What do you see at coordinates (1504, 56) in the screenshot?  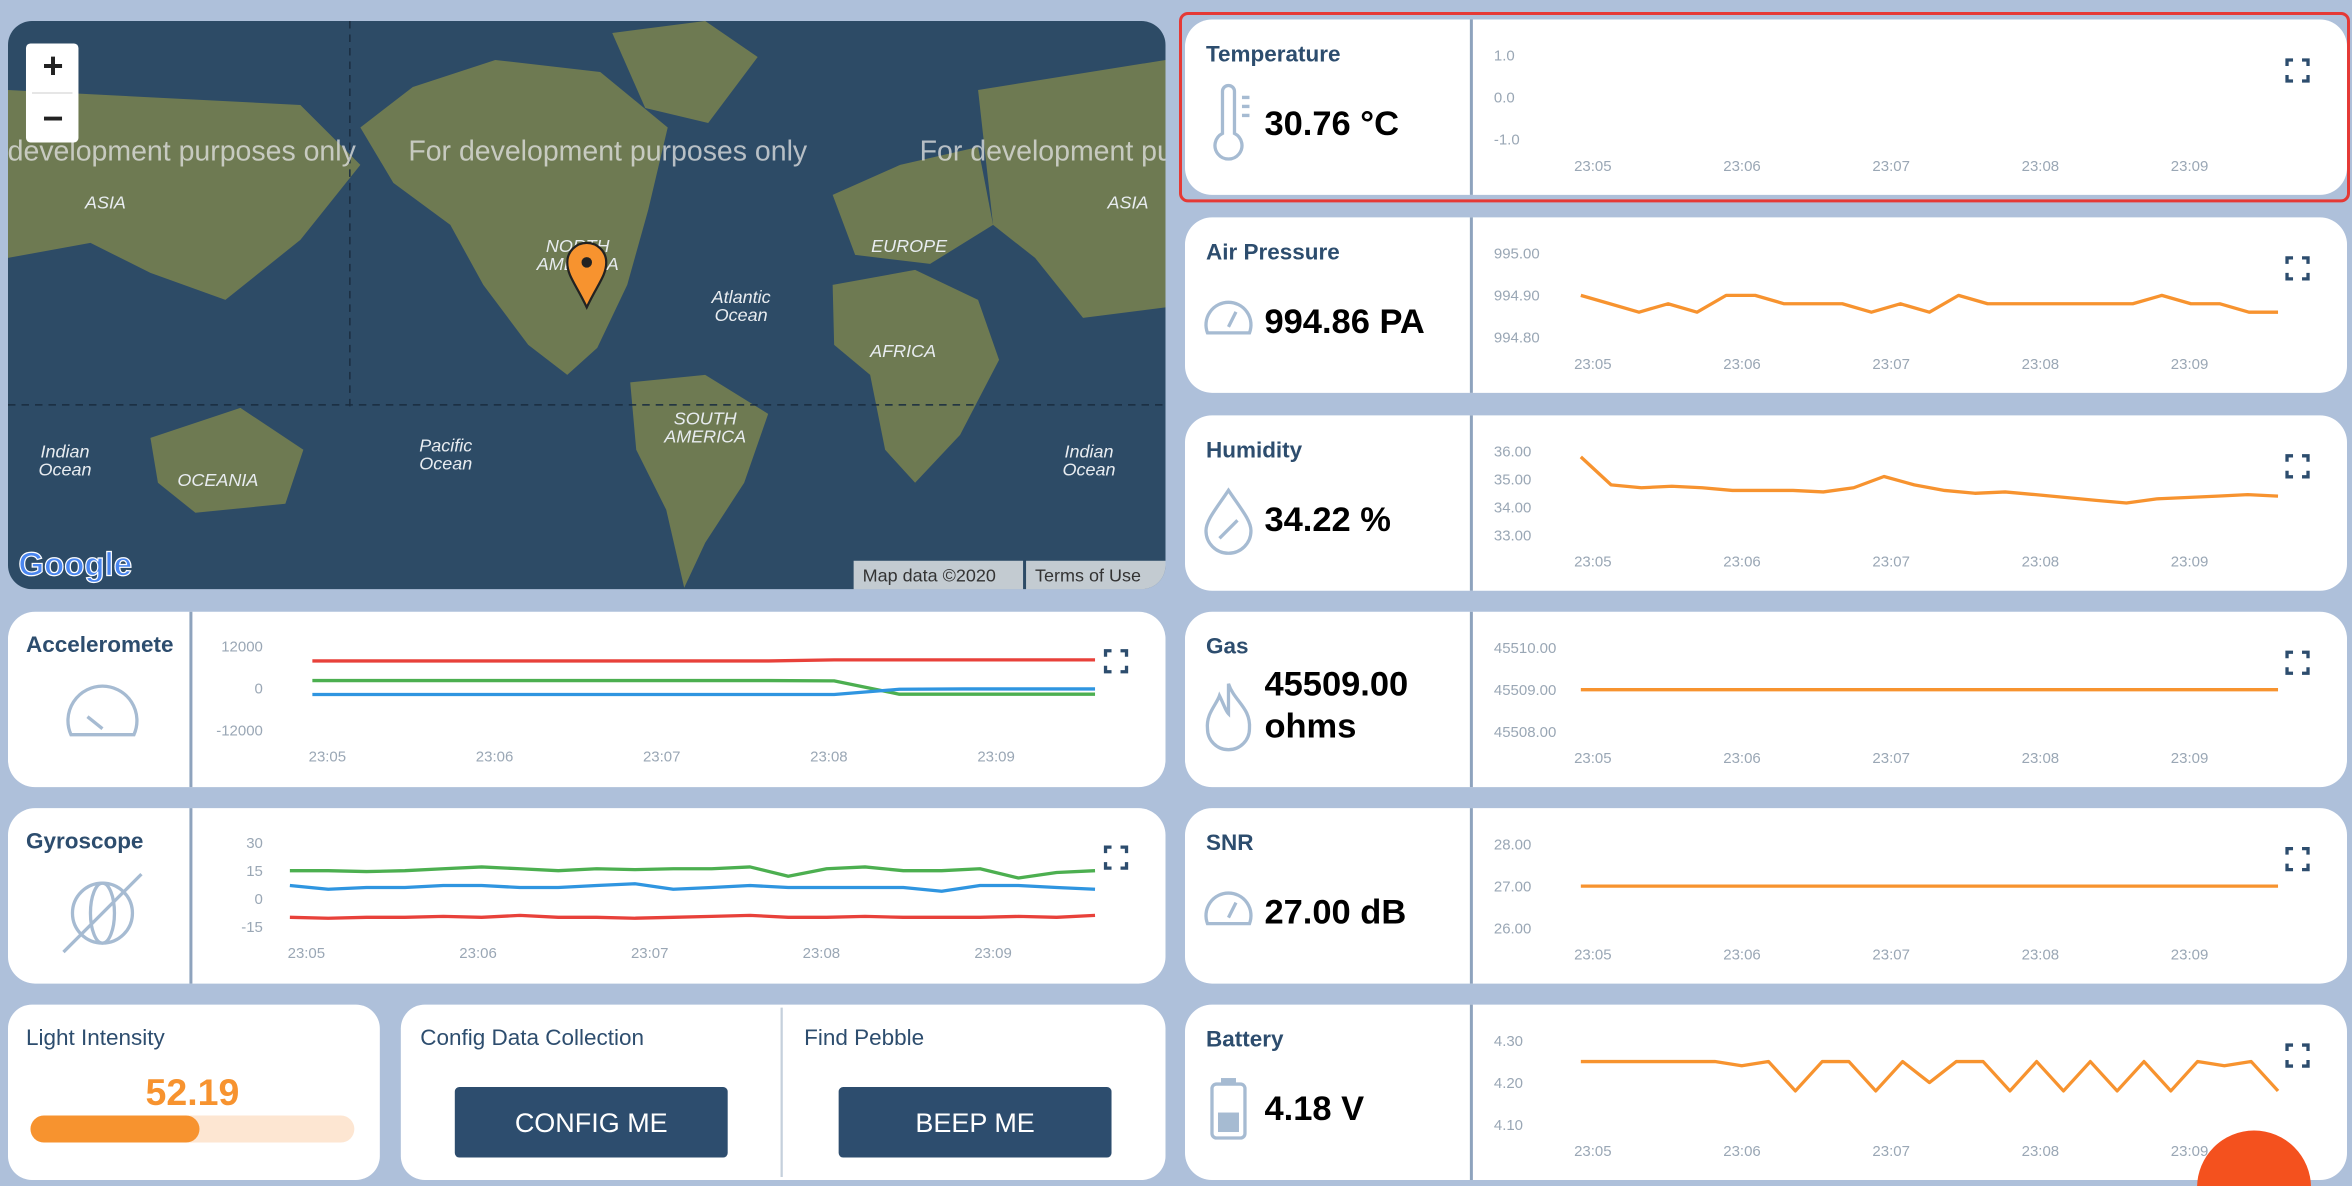 I see `y-tick-label: 1.0` at bounding box center [1504, 56].